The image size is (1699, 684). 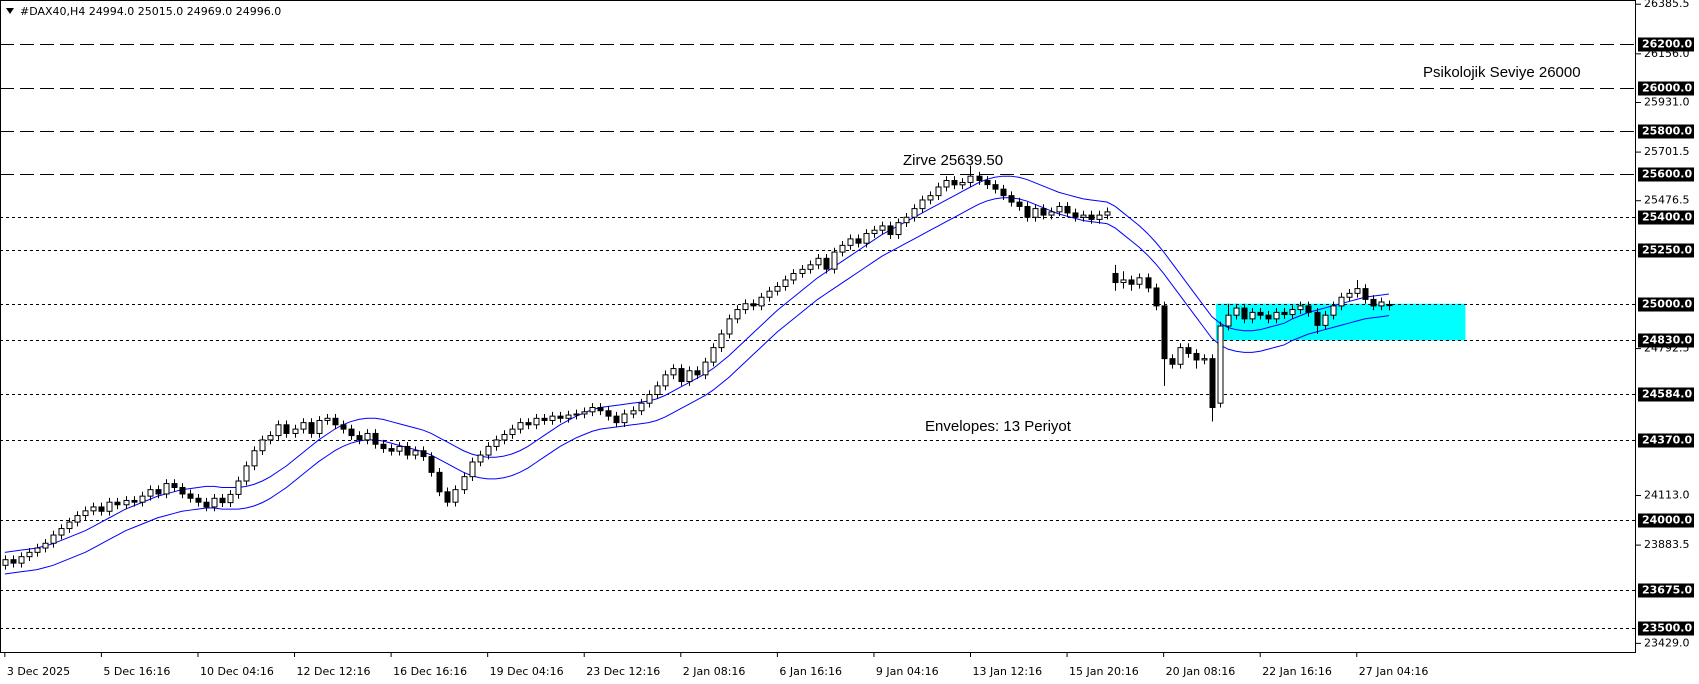 What do you see at coordinates (1667, 5) in the screenshot?
I see `y-tick-label: 26385.5` at bounding box center [1667, 5].